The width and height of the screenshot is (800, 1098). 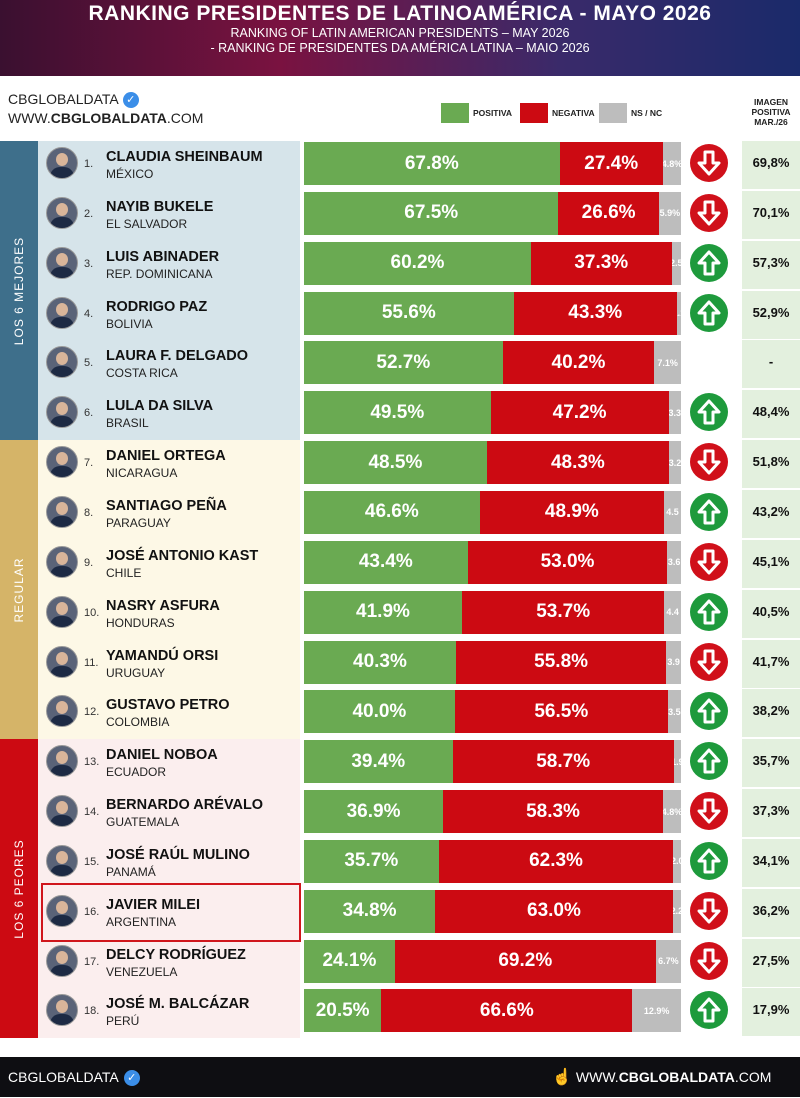 I want to click on footer-link: ☝ WWW.CBGLOBALDATA.COM, so click(x=662, y=1077).